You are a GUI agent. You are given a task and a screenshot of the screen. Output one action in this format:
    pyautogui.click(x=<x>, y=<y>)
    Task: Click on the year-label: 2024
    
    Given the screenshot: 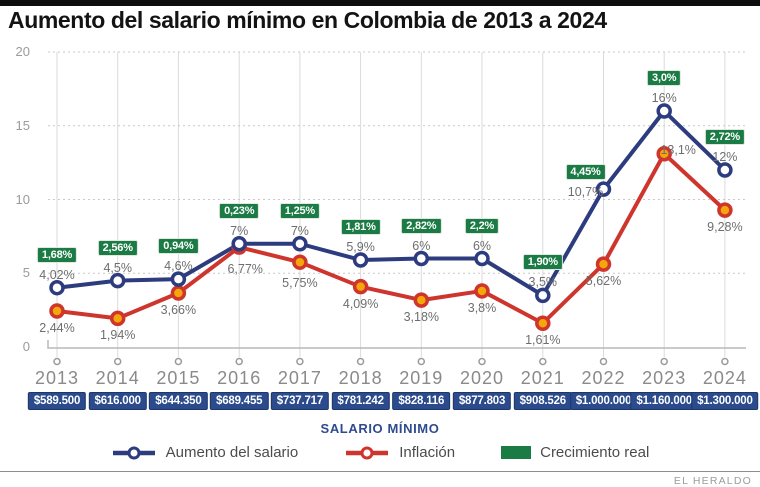 What is the action you would take?
    pyautogui.click(x=724, y=378)
    